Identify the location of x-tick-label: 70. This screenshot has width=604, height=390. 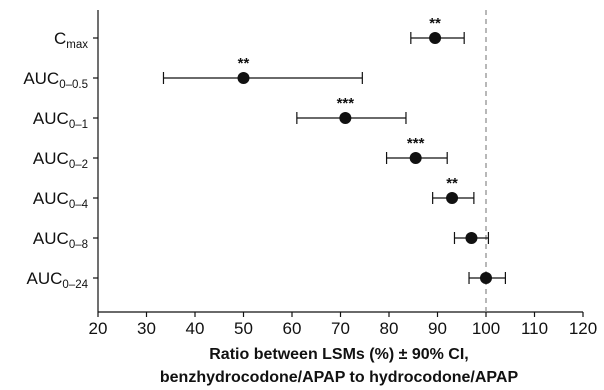
(340, 328).